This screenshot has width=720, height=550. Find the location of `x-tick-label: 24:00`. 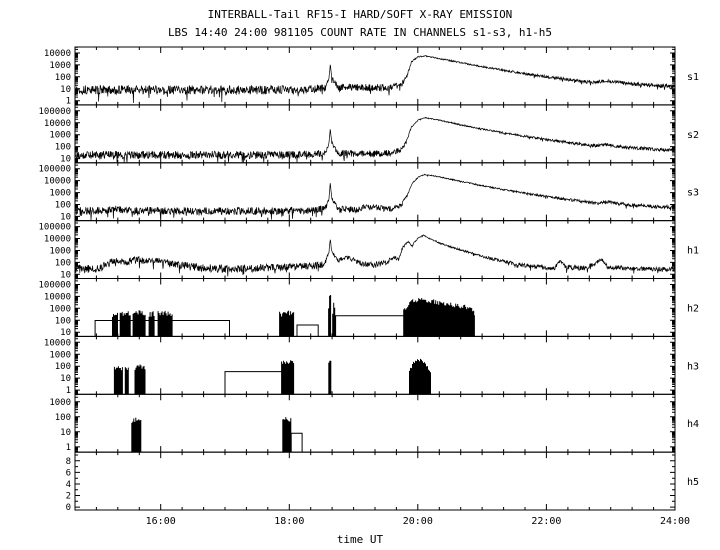

x-tick-label: 24:00 is located at coordinates (675, 521).